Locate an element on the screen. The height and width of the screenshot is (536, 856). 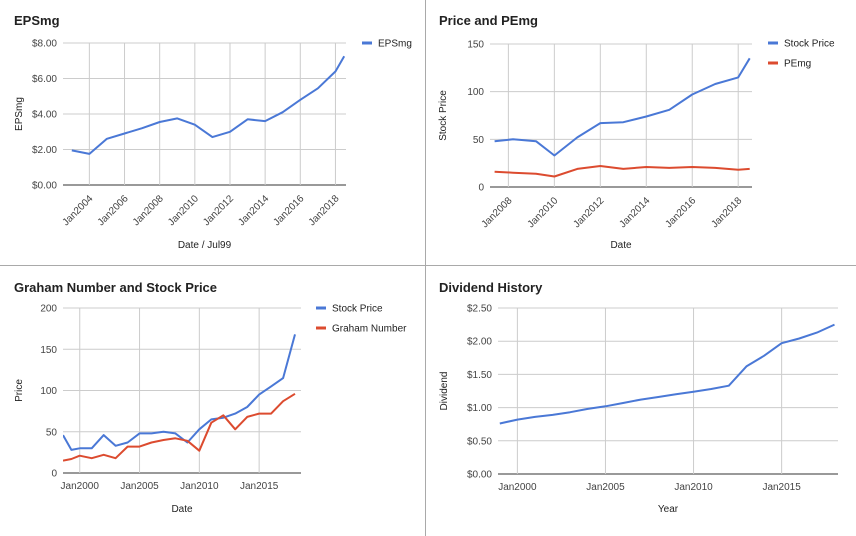
y-tick-label: $4.00 is located at coordinates (44, 115).